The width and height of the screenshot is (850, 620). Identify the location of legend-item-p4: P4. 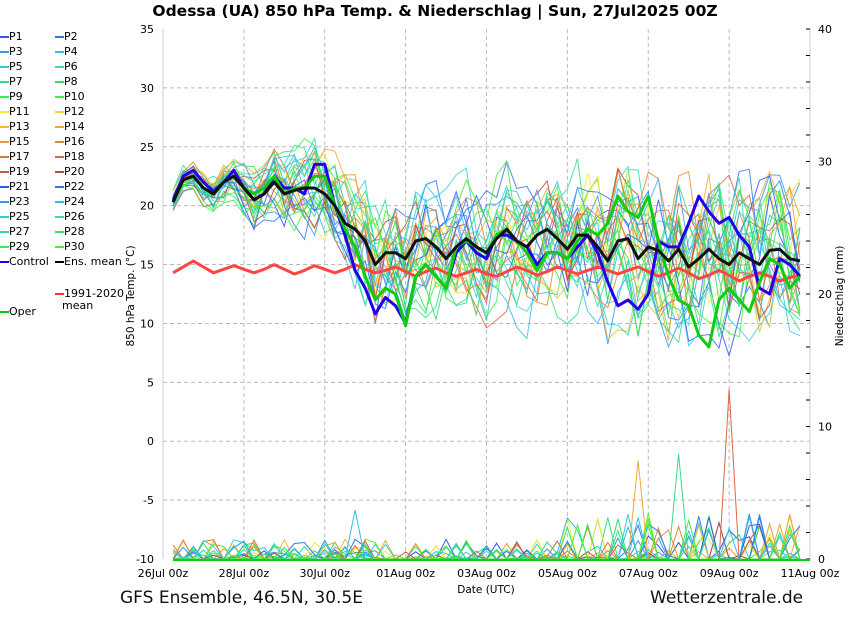
(66, 52).